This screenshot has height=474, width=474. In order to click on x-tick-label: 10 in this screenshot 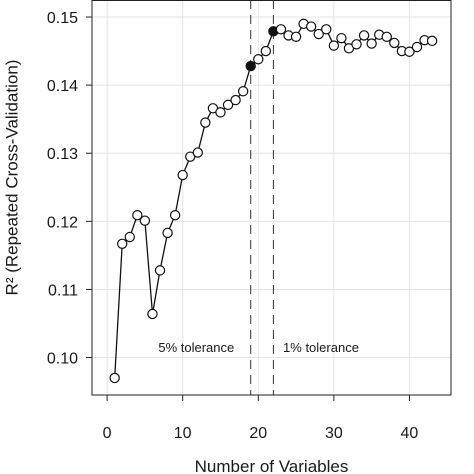, I will do `click(183, 433)`.